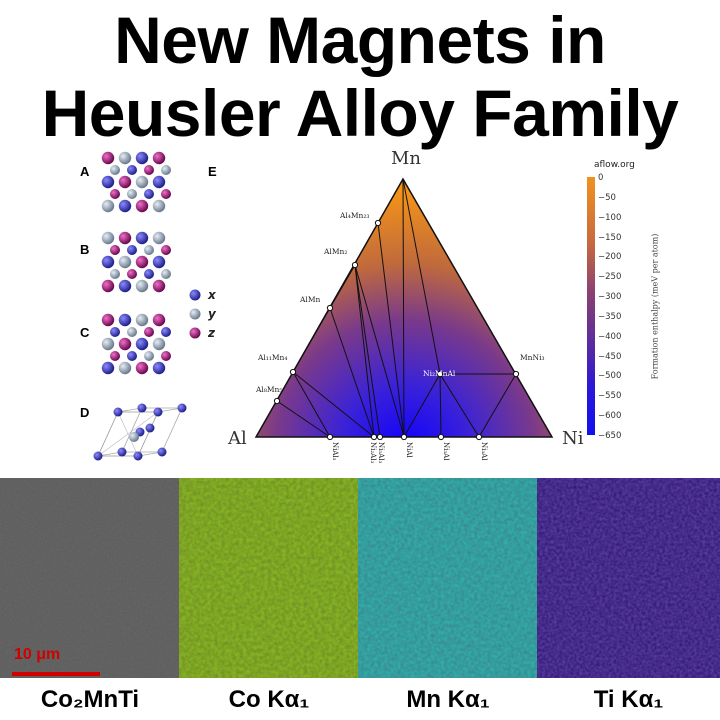 The image size is (720, 720). Describe the element at coordinates (85, 171) in the screenshot. I see `panel-a-label: A` at that location.